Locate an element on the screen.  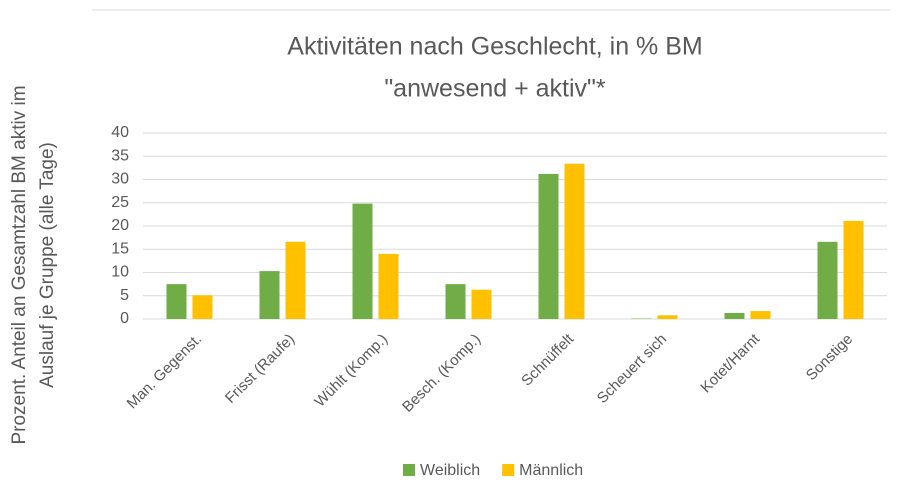
chart-subtitle: "anwesend + aktiv"* is located at coordinates (495, 89).